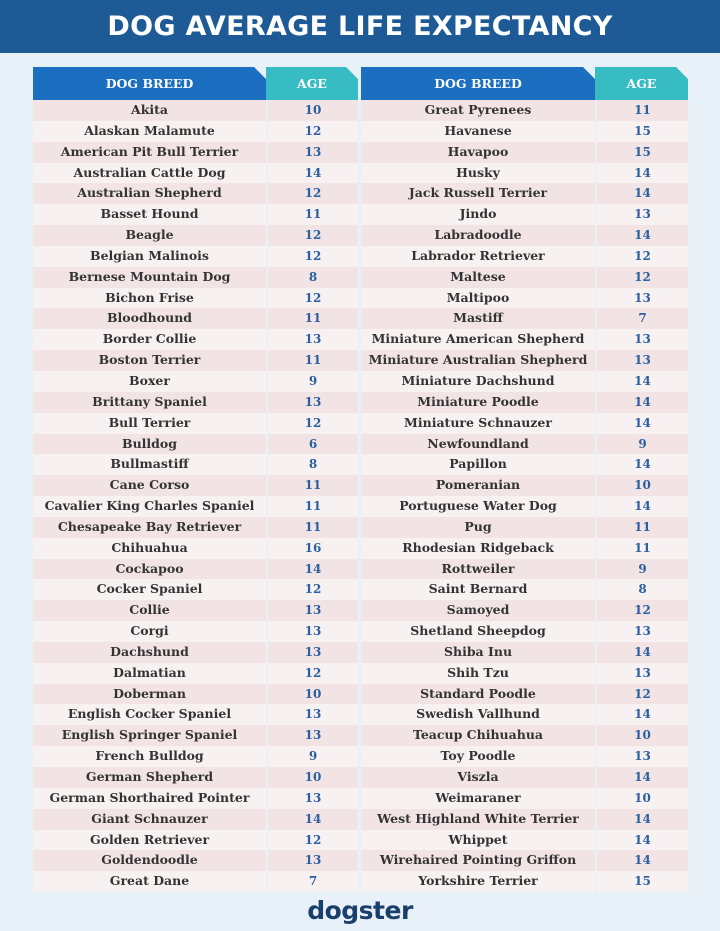 This screenshot has width=720, height=931. Describe the element at coordinates (524, 298) in the screenshot. I see `table-row: Maltipoo 13` at that location.